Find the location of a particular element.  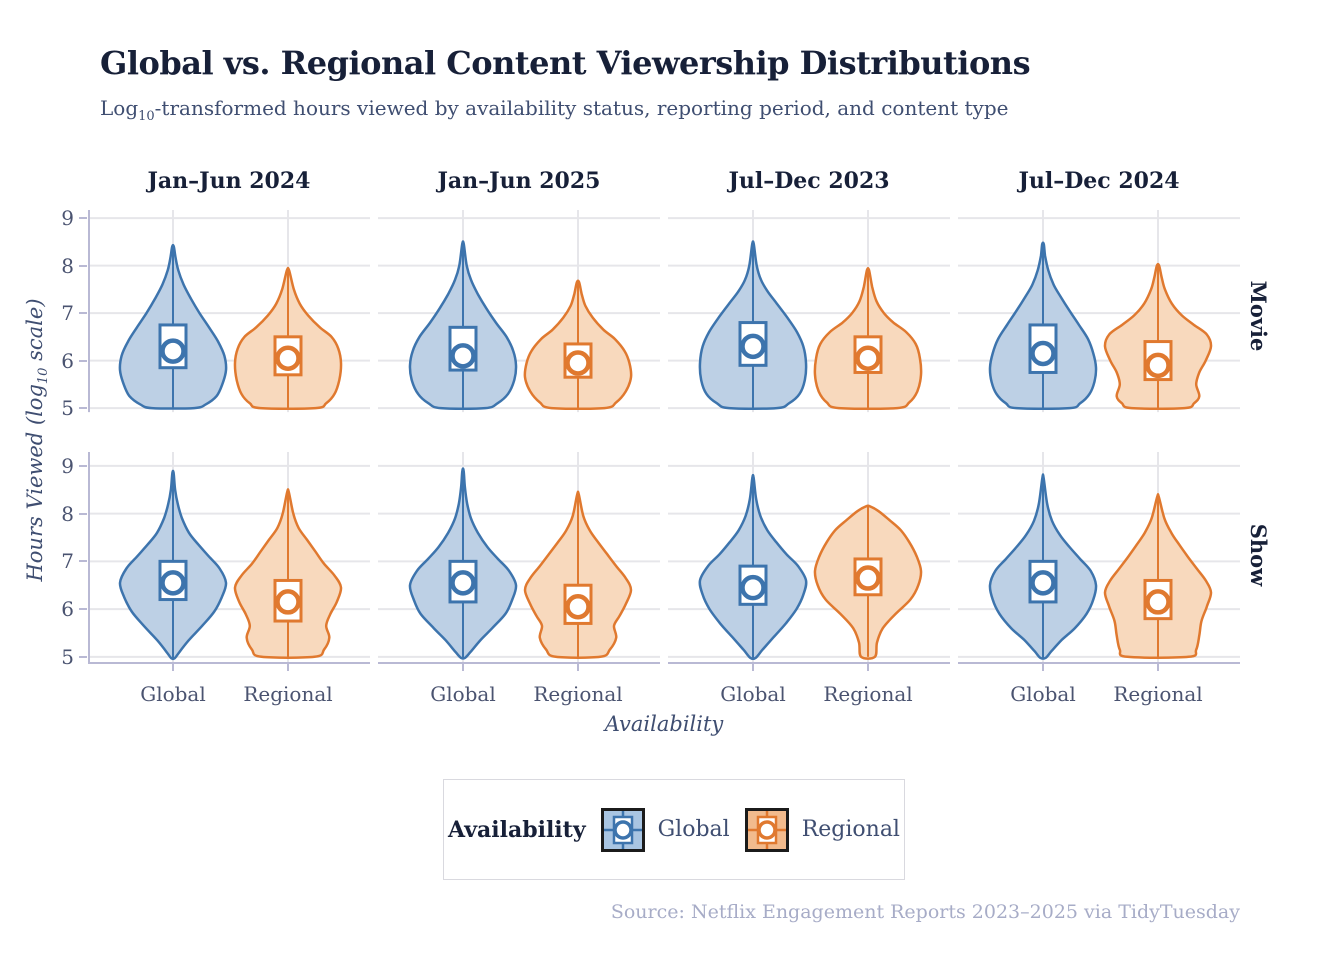

violin-panel-movie-jan-jun-2024 is located at coordinates (229, 311).